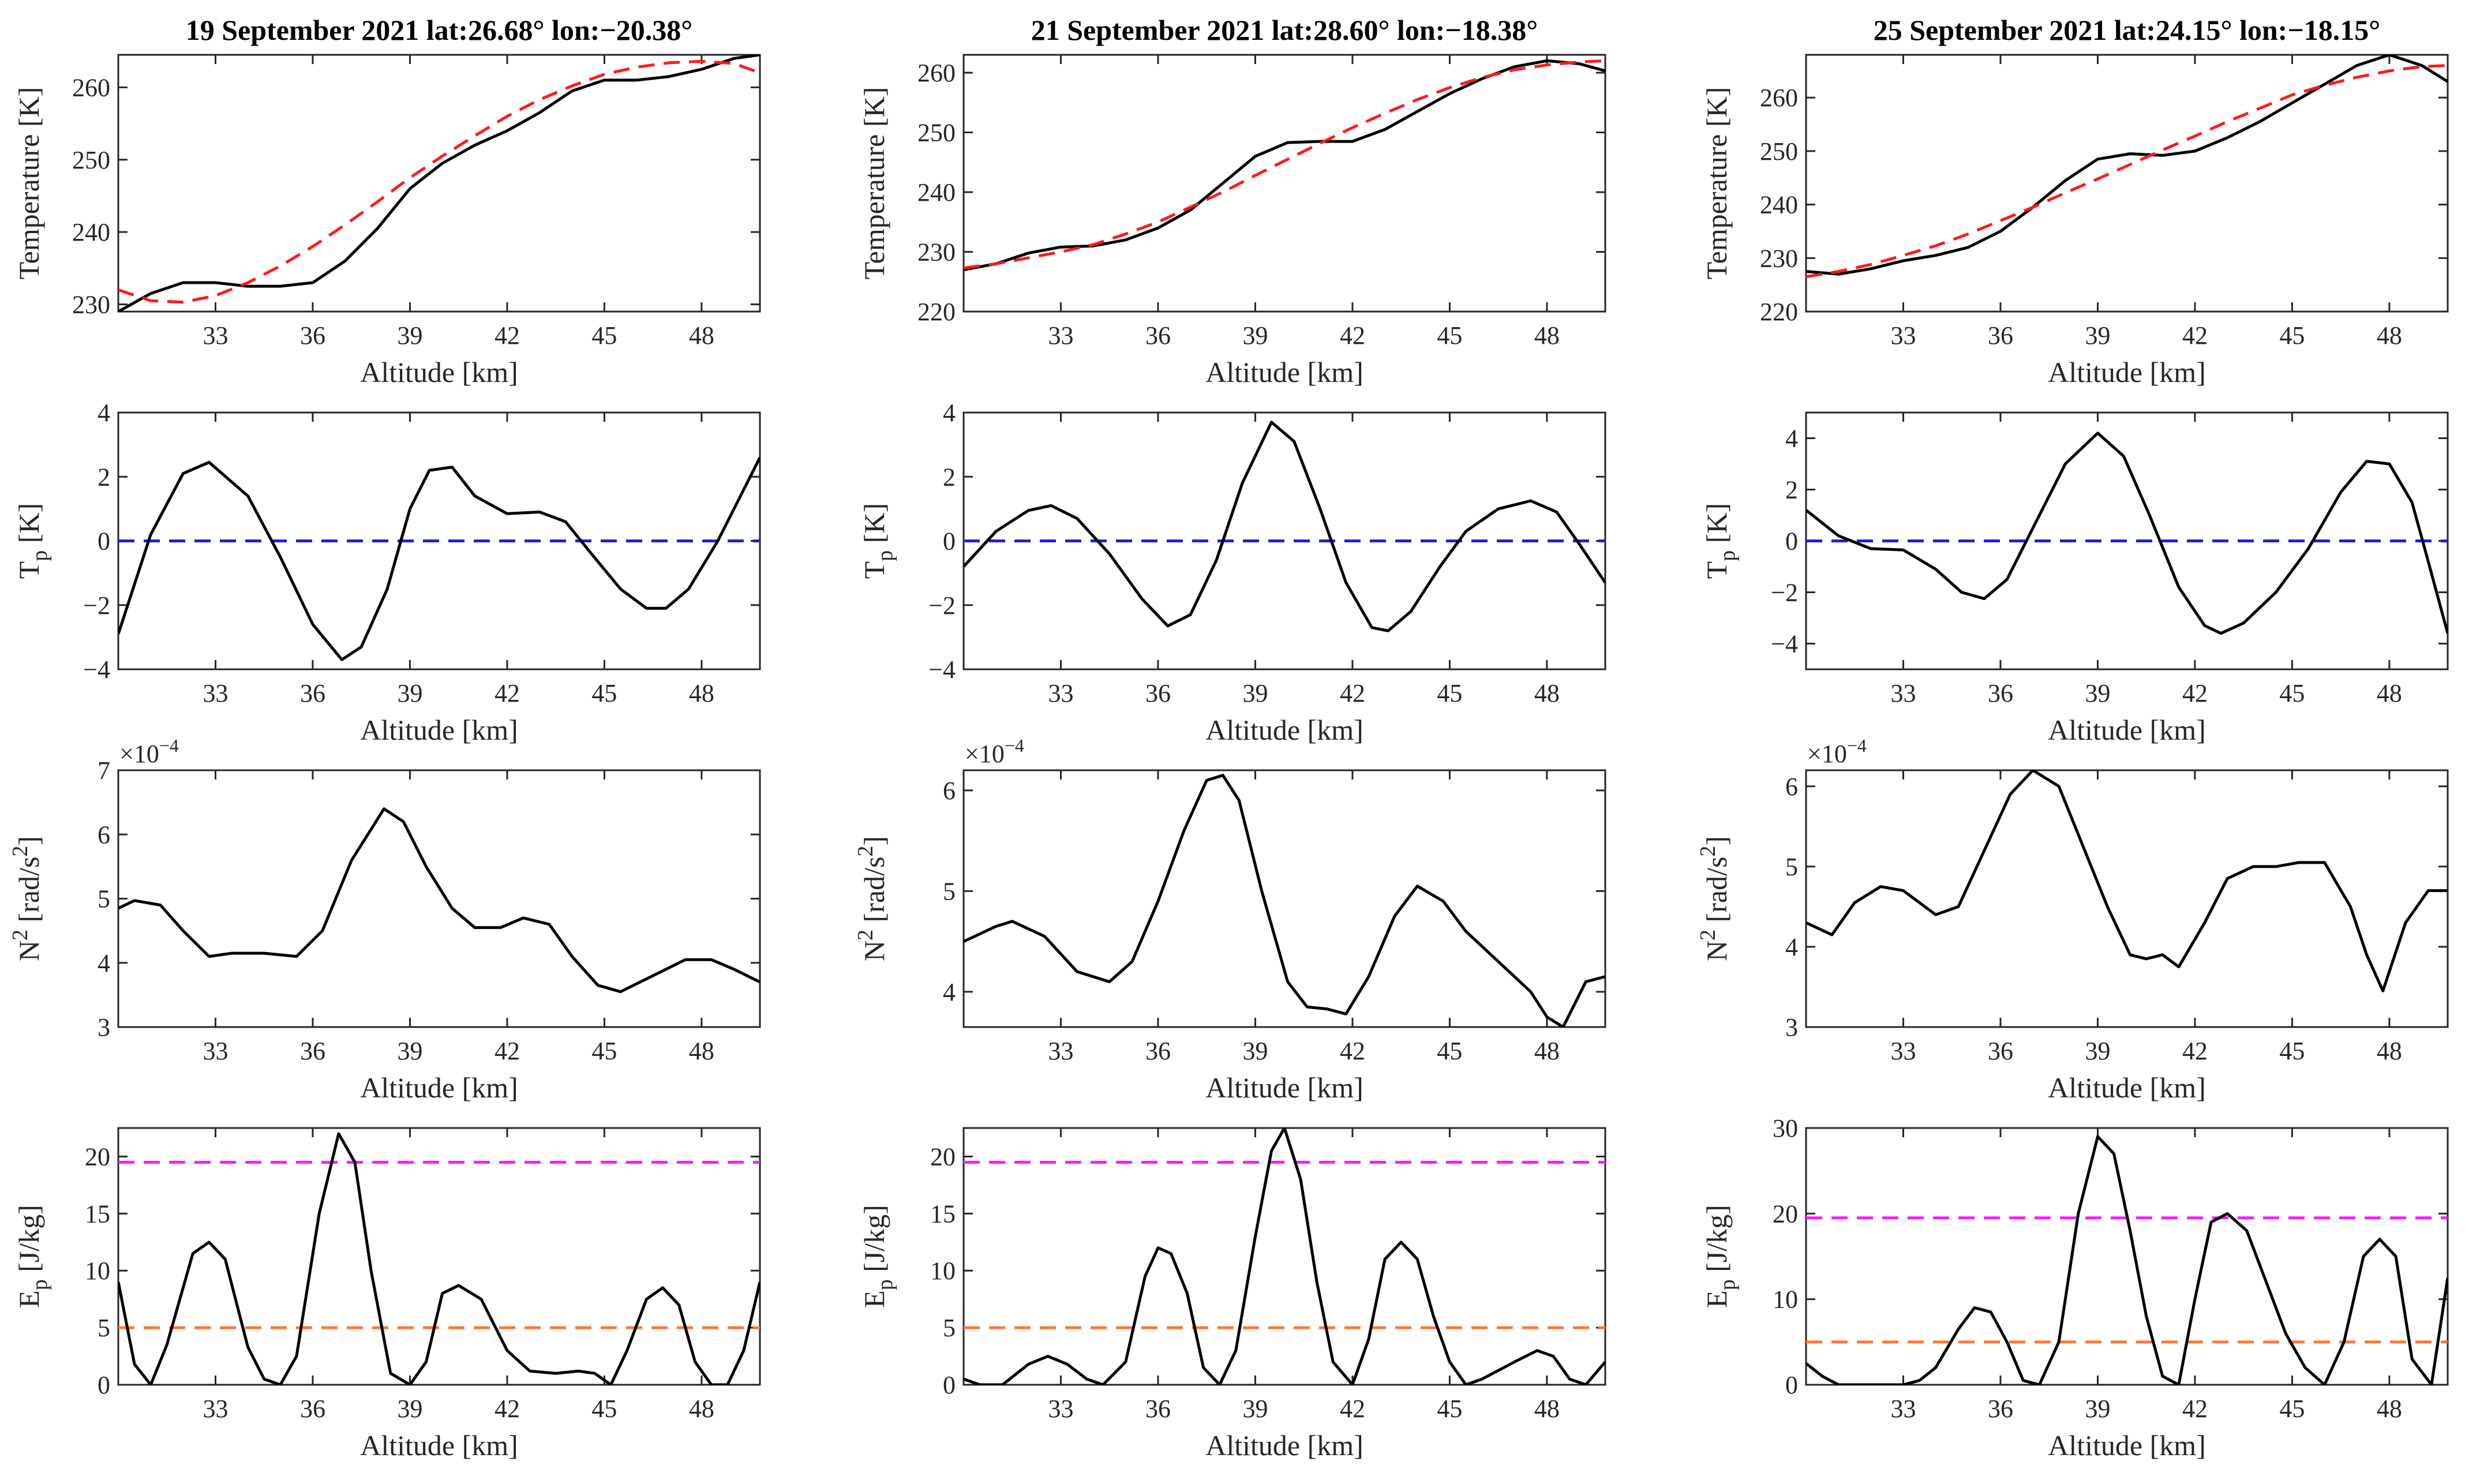 The width and height of the screenshot is (2465, 1484). What do you see at coordinates (949, 477) in the screenshot?
I see `y-tick-label: 2` at bounding box center [949, 477].